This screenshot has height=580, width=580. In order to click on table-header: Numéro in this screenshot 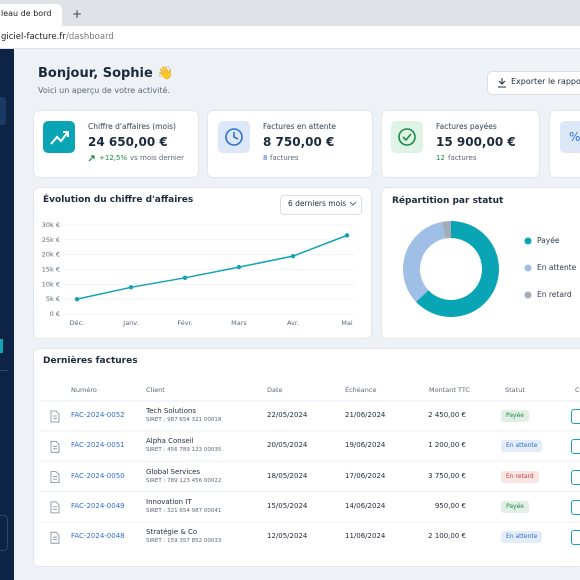, I will do `click(84, 390)`.